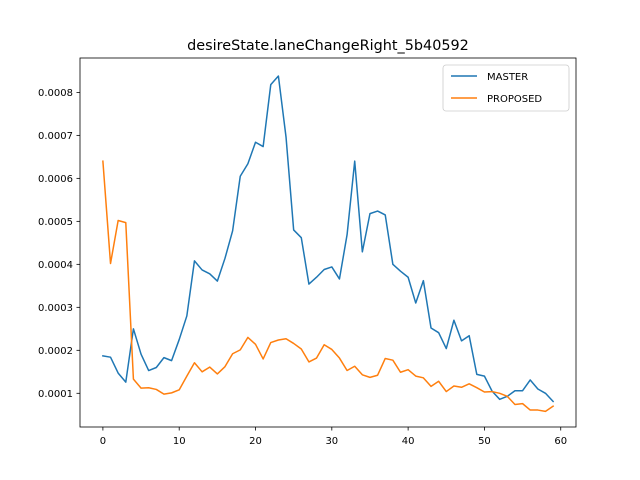 The height and width of the screenshot is (480, 640). I want to click on legend-label-master: MASTER, so click(507, 77).